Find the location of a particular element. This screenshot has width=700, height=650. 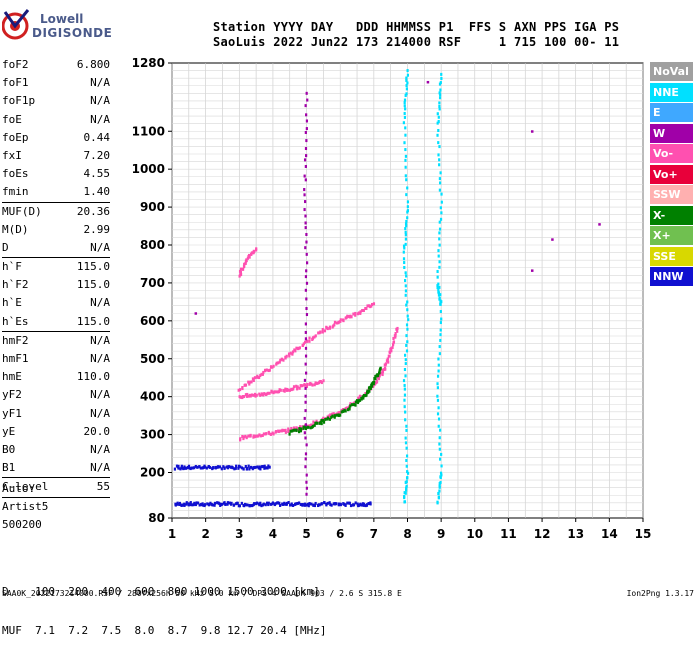

param-name: B0 is located at coordinates (9, 449).